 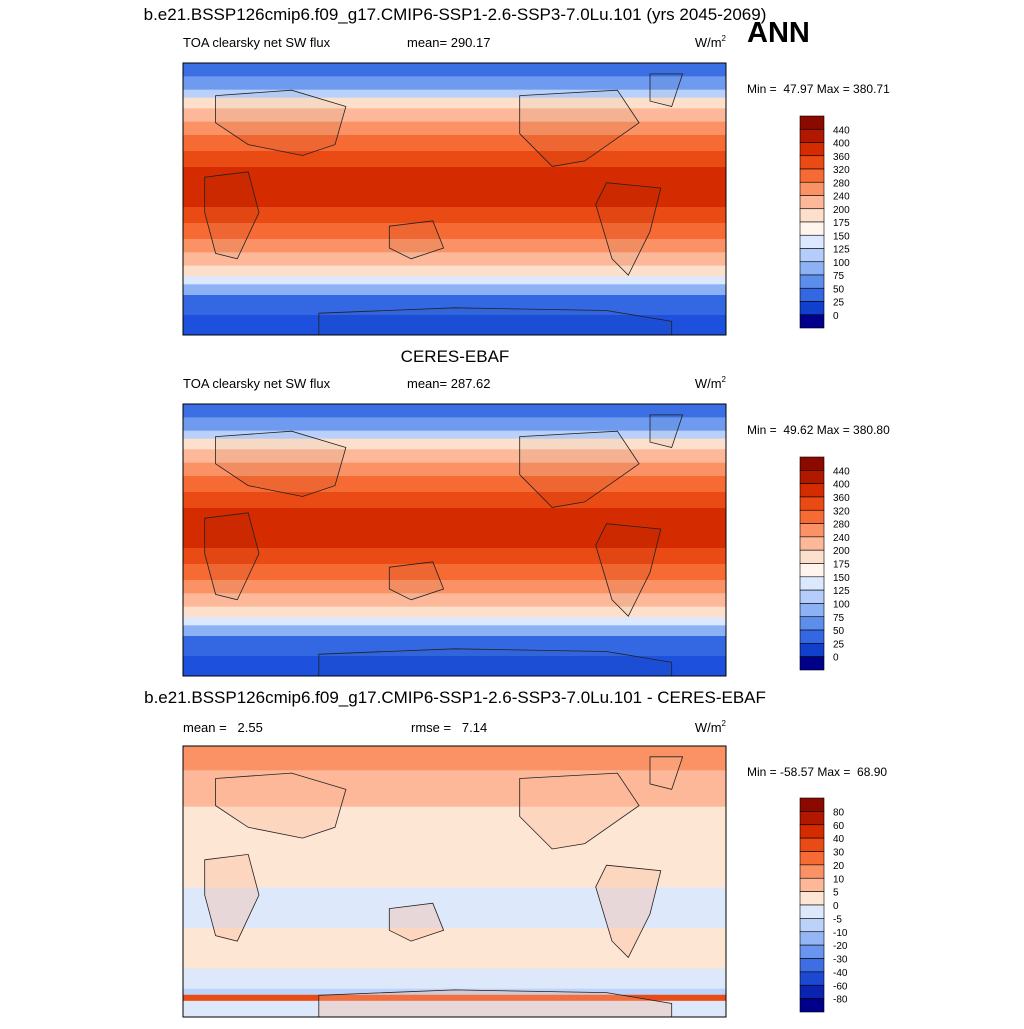 What do you see at coordinates (839, 839) in the screenshot?
I see `colorbar-label: 40` at bounding box center [839, 839].